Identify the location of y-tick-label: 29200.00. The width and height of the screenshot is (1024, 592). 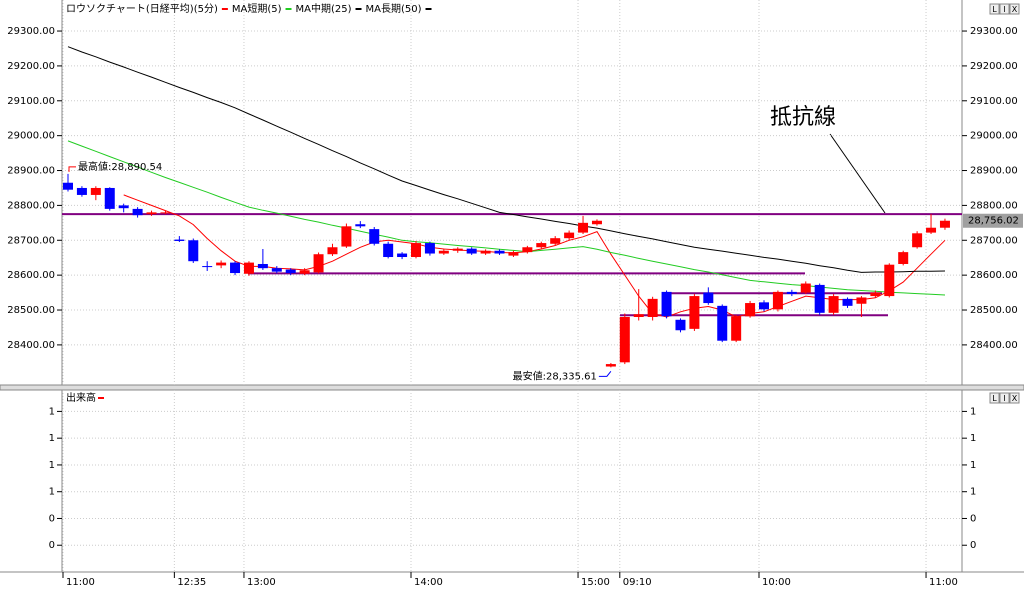
(31, 66).